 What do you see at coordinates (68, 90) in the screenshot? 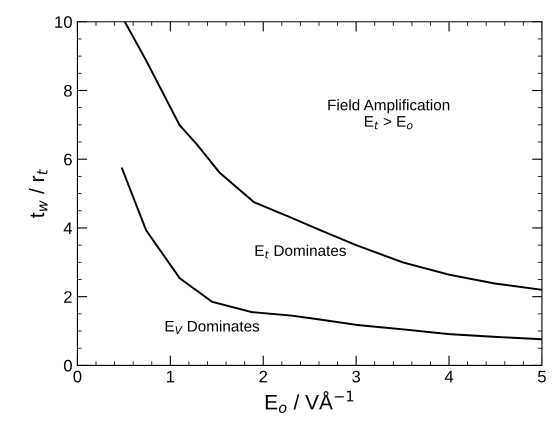
I see `y-tick-label: 8` at bounding box center [68, 90].